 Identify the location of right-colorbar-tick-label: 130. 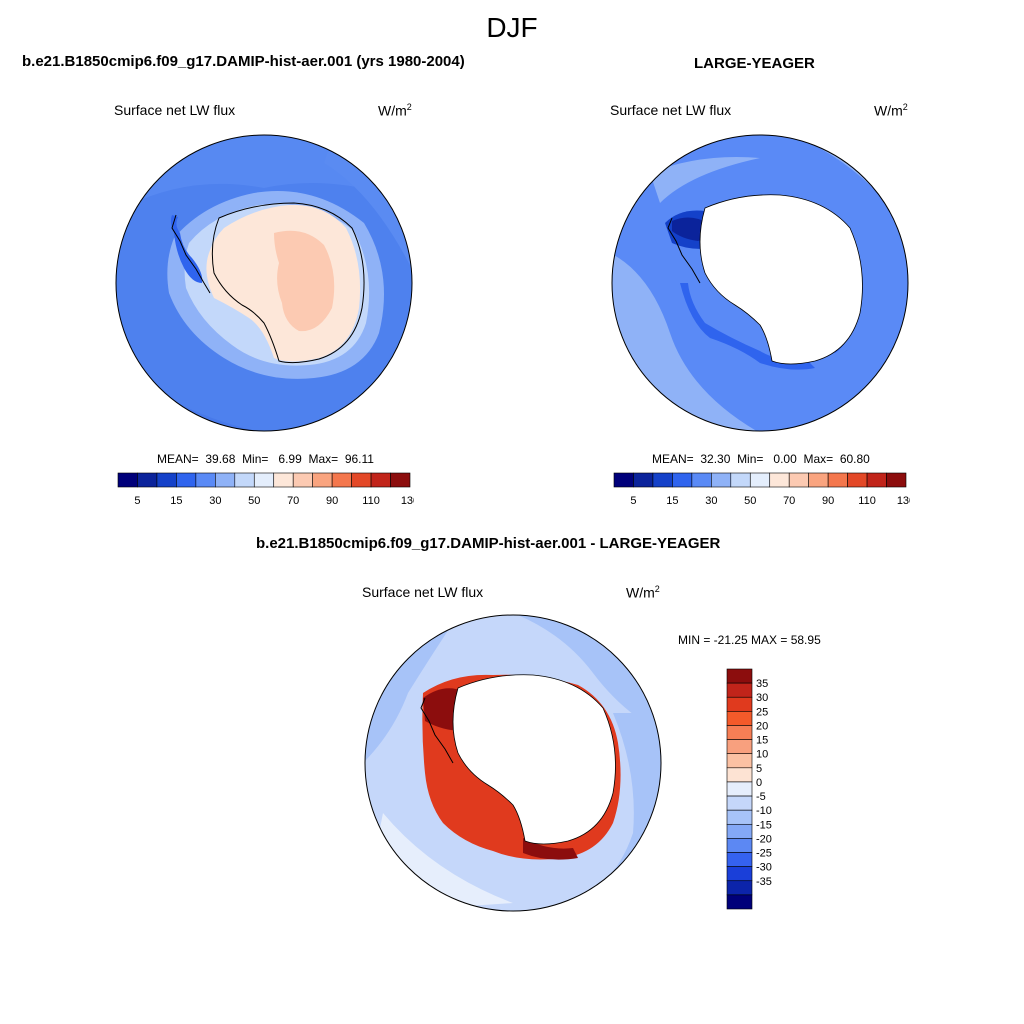
(903, 501).